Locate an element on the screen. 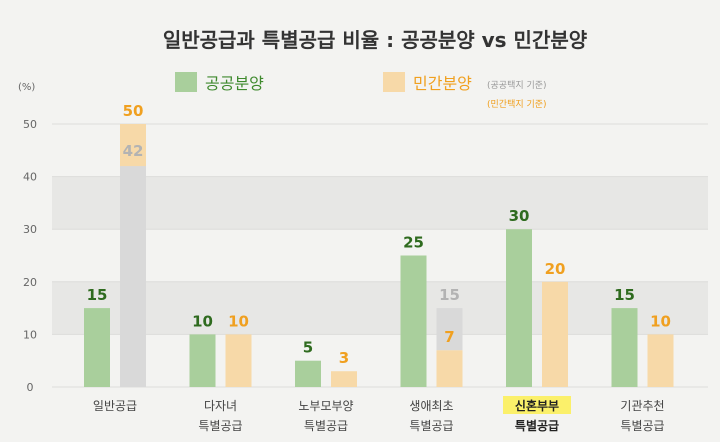  y-tick-label: 50 is located at coordinates (30, 124).